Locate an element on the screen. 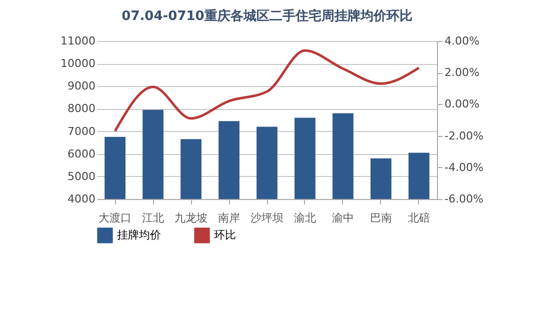  x-tick-label: 巴南 is located at coordinates (381, 218).